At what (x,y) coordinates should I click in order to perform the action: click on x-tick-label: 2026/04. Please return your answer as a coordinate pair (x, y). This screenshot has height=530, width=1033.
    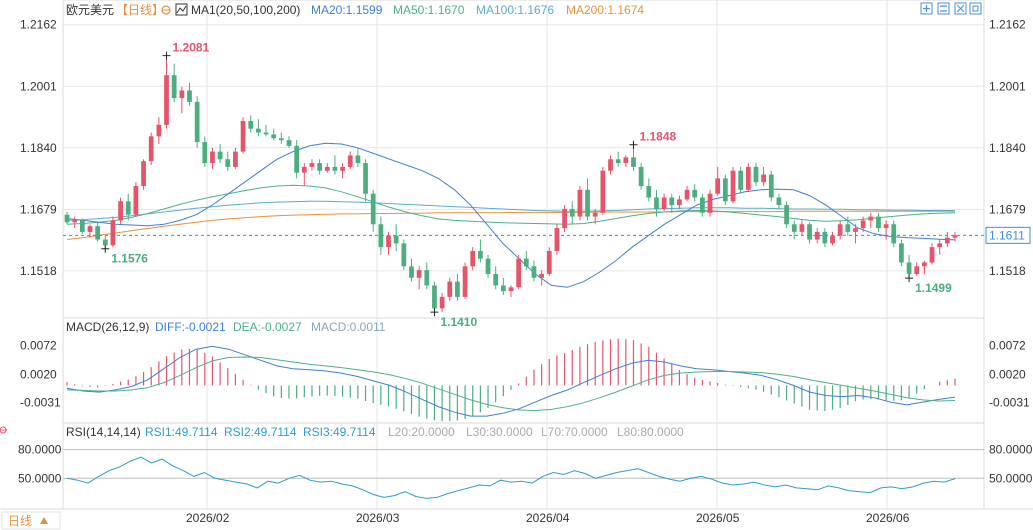
    Looking at the image, I should click on (548, 518).